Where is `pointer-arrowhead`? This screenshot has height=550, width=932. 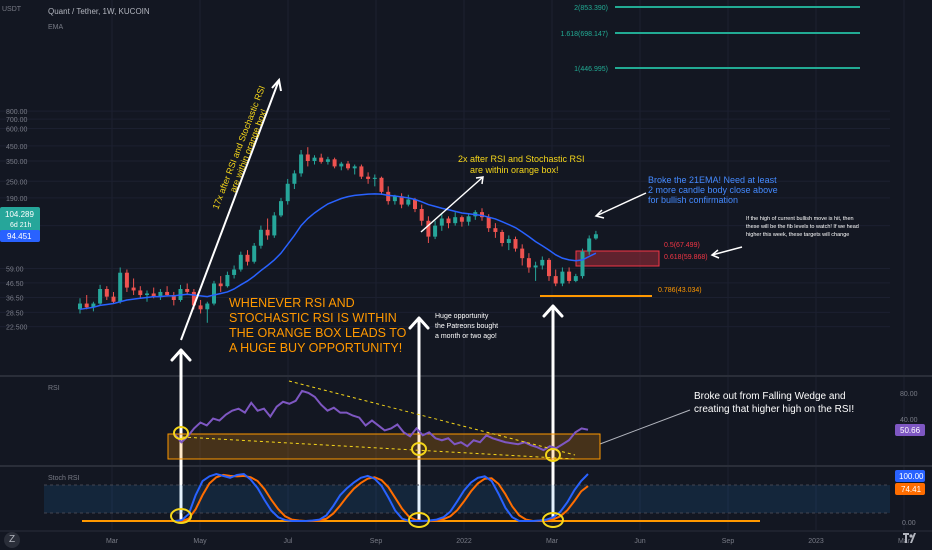
pointer-arrowhead is located at coordinates (599, 214).